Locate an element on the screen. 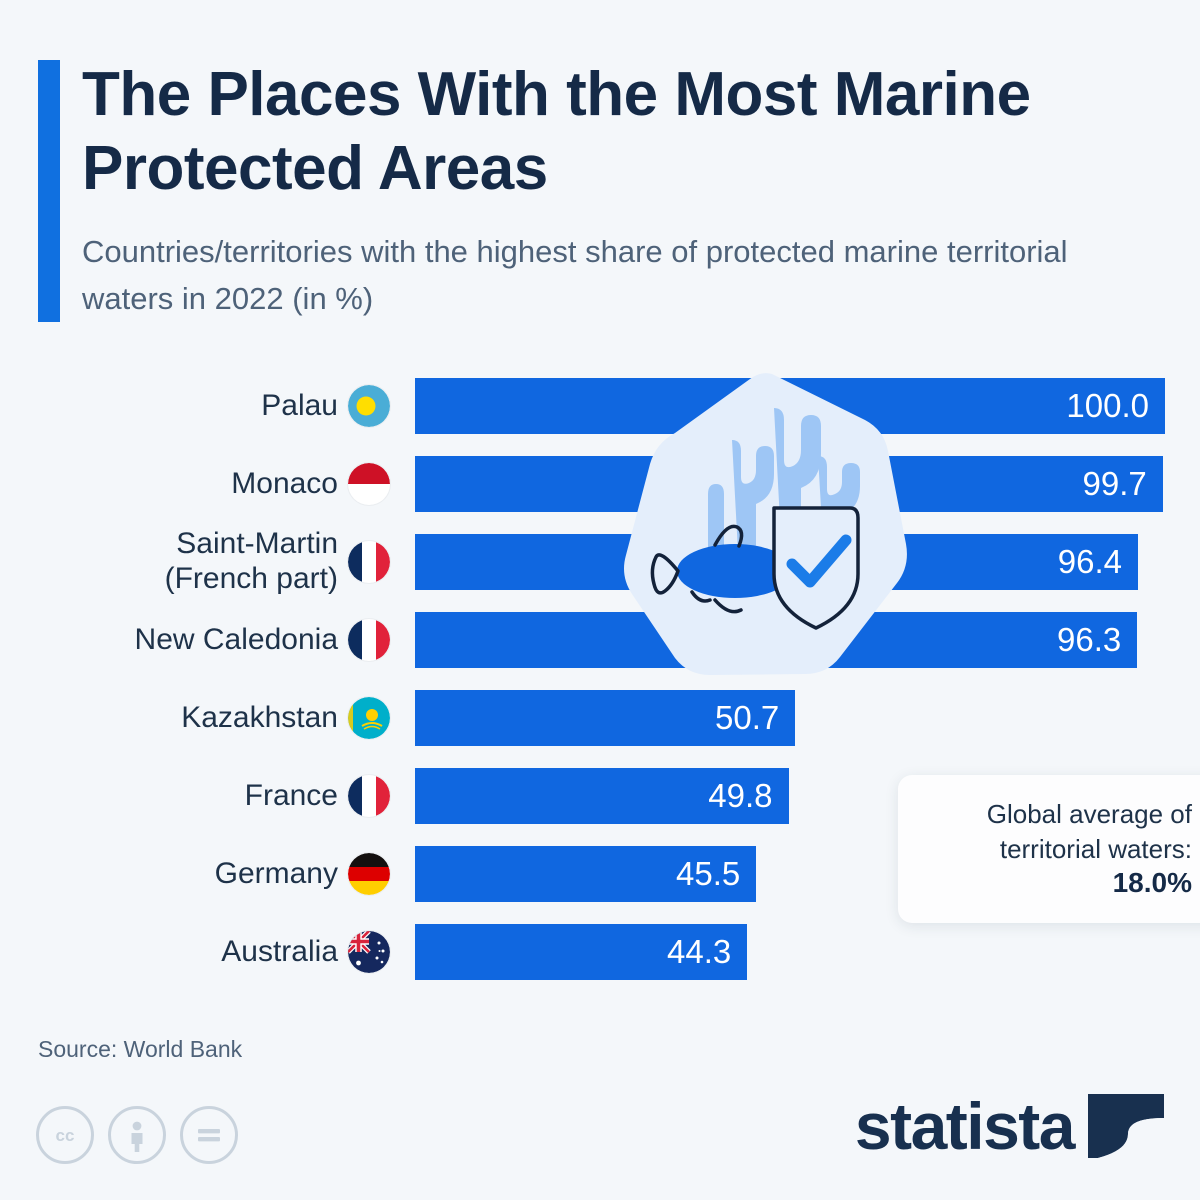 The image size is (1200, 1200). bar-row: Kazakhstan 50.7 is located at coordinates (600, 718).